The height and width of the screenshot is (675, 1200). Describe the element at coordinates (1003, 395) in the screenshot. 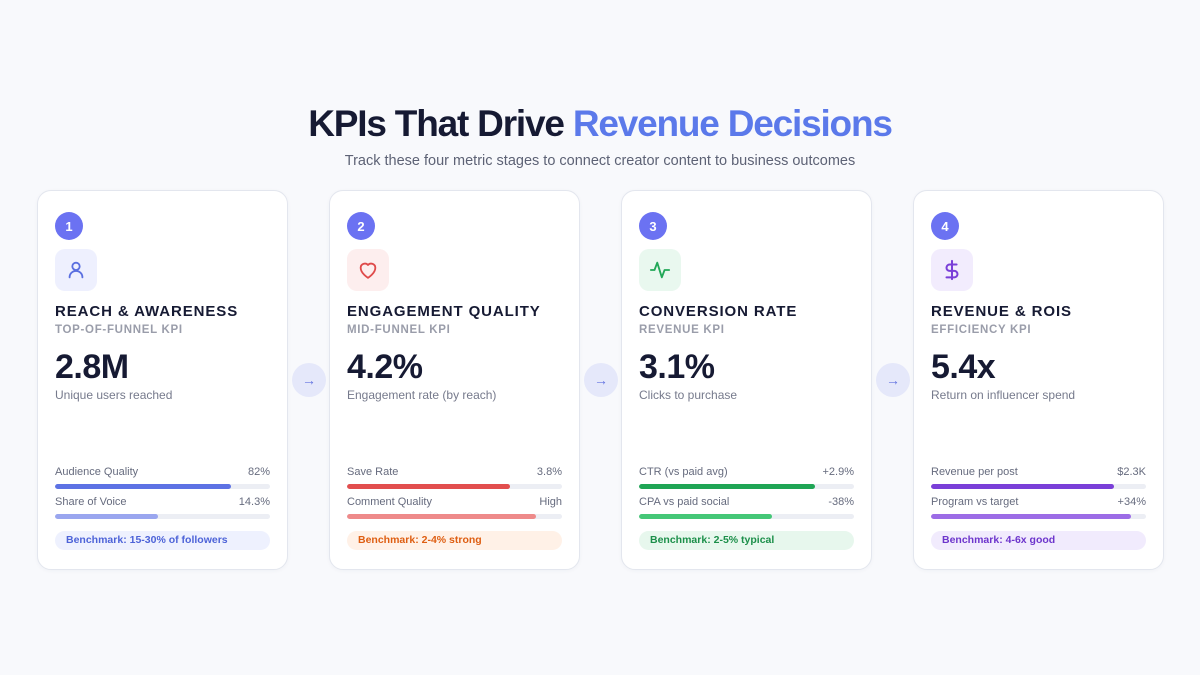

I see `kpi-description: Return on influencer spend` at that location.